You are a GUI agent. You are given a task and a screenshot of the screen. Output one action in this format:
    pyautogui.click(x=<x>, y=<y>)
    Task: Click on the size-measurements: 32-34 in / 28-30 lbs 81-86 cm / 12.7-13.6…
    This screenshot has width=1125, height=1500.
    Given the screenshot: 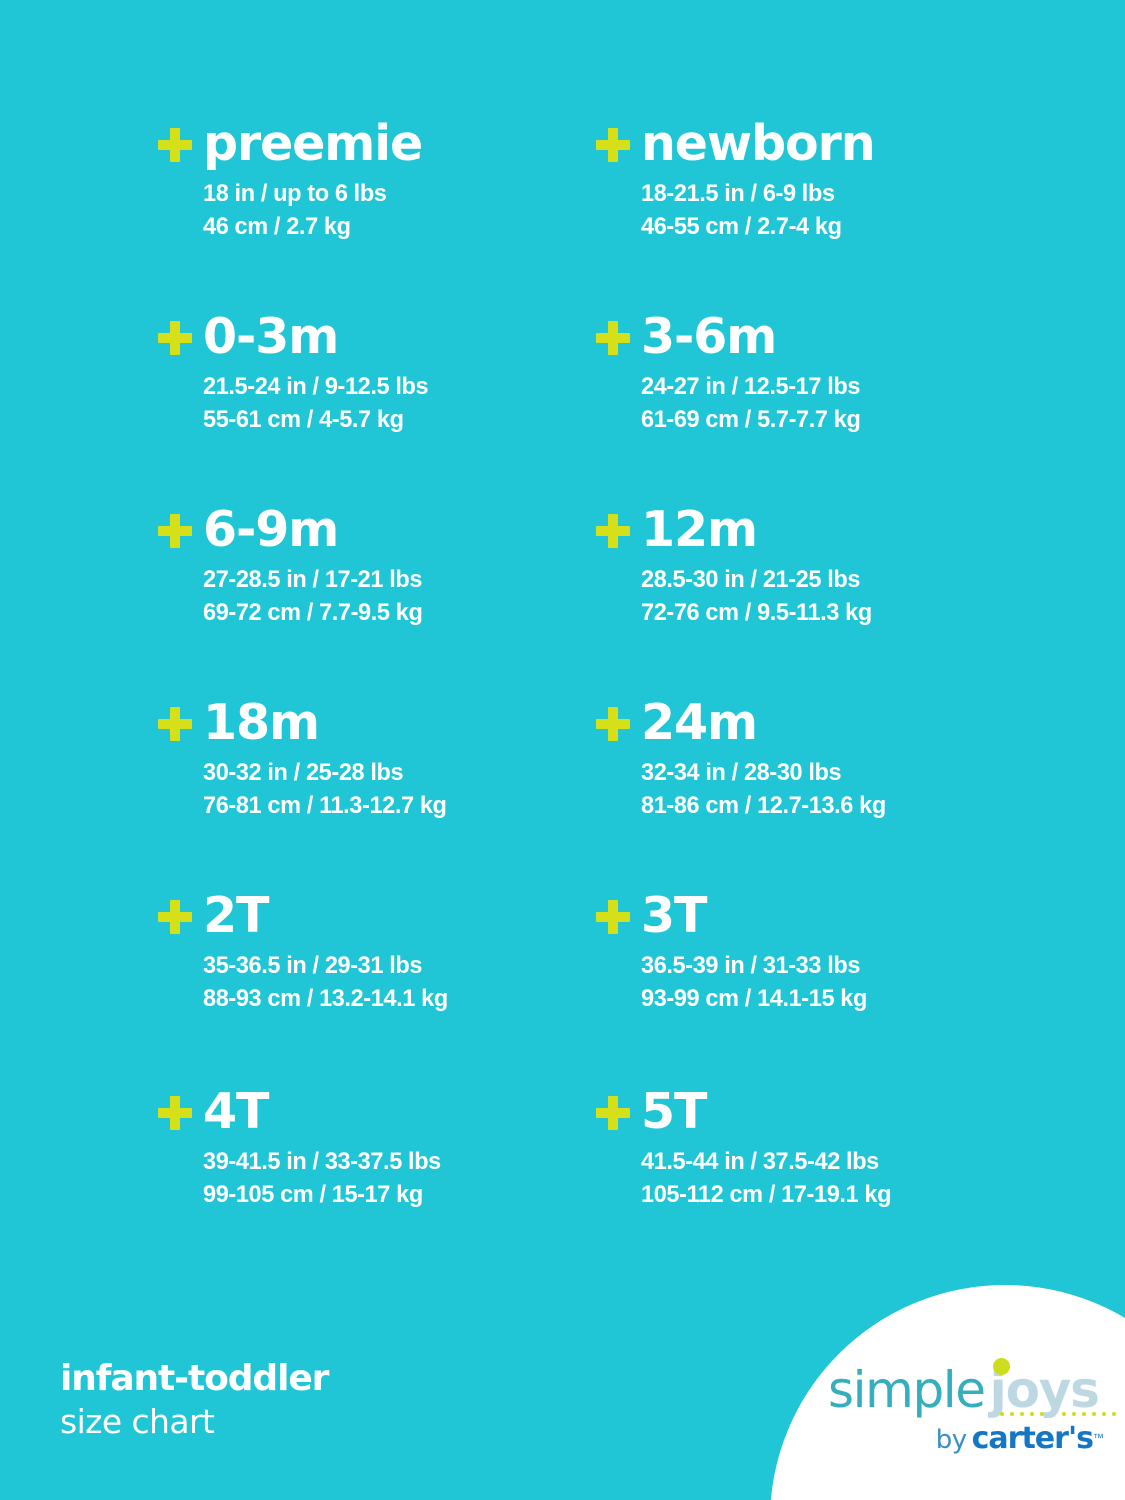 What is the action you would take?
    pyautogui.click(x=838, y=789)
    